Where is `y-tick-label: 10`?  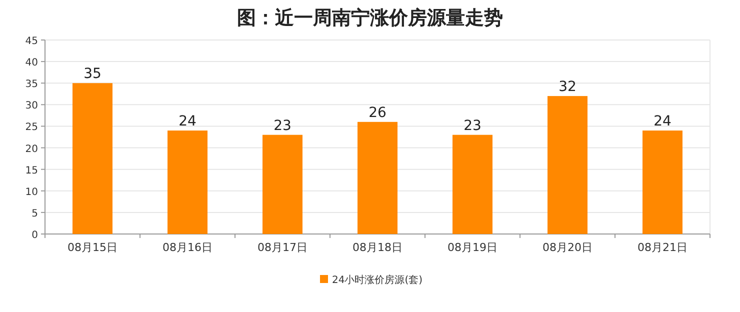
y-tick-label: 10 is located at coordinates (31, 192).